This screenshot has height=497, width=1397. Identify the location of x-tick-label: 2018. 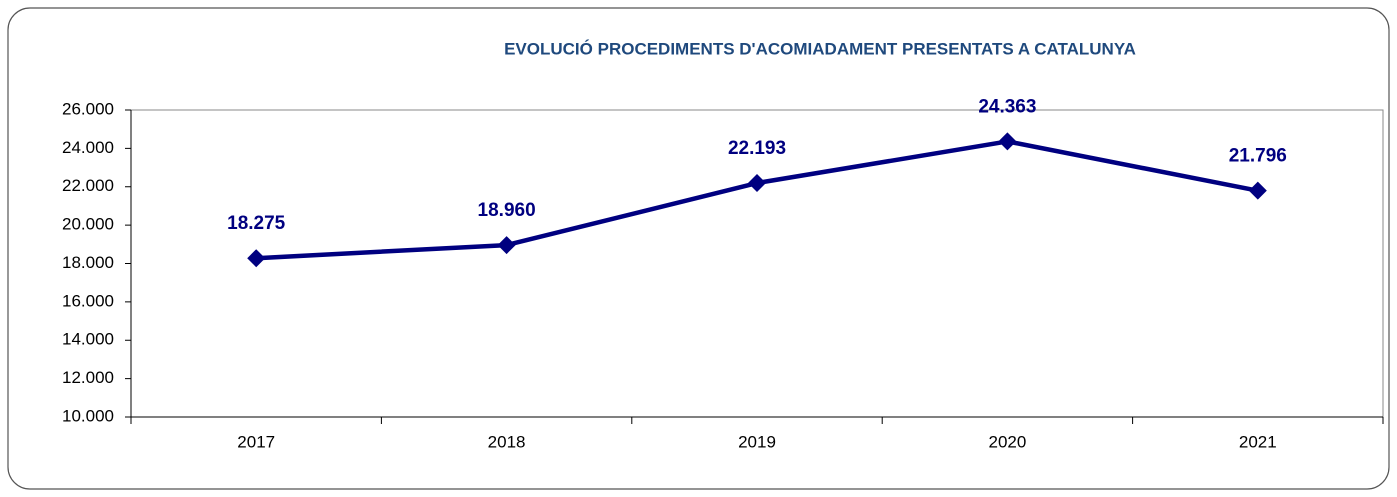
(507, 441).